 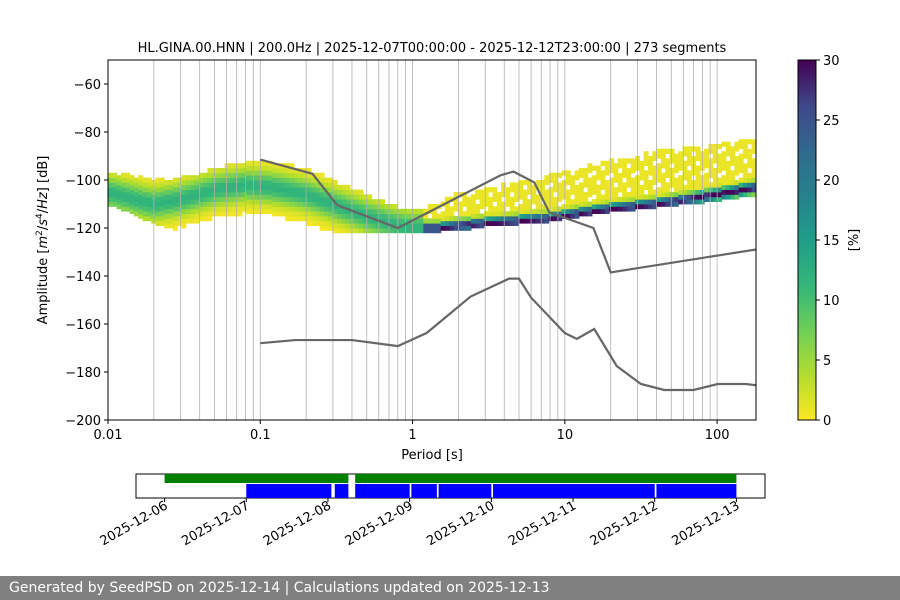 What do you see at coordinates (43, 240) in the screenshot?
I see `y-axis-label: Amplitude [m2/s4/Hz] [dB]` at bounding box center [43, 240].